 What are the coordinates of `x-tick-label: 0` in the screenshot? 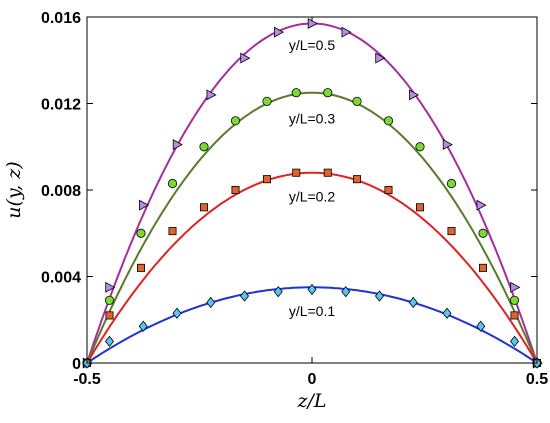 It's located at (312, 379).